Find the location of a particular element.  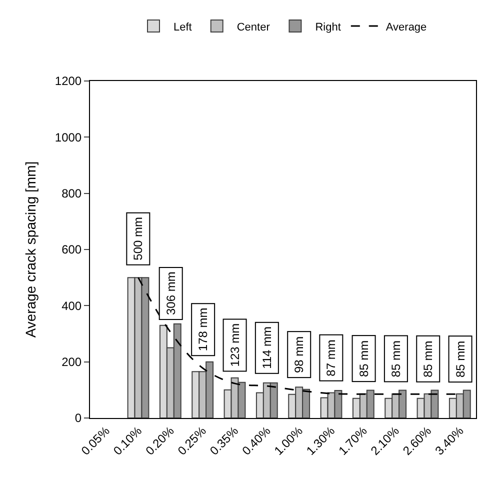

y-tick-label: 800 is located at coordinates (72, 193).